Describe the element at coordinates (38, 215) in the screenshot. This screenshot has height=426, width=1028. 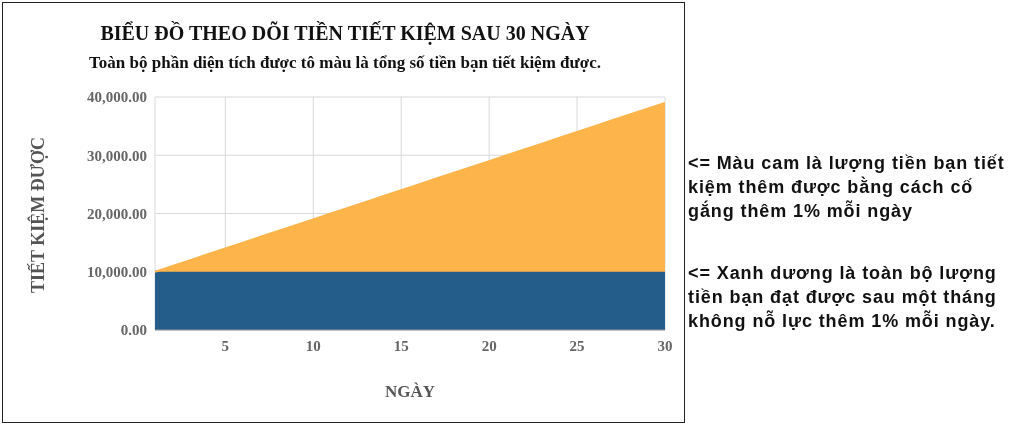
I see `y-axis-title: TIẾT KIỆM ĐƯỢC` at that location.